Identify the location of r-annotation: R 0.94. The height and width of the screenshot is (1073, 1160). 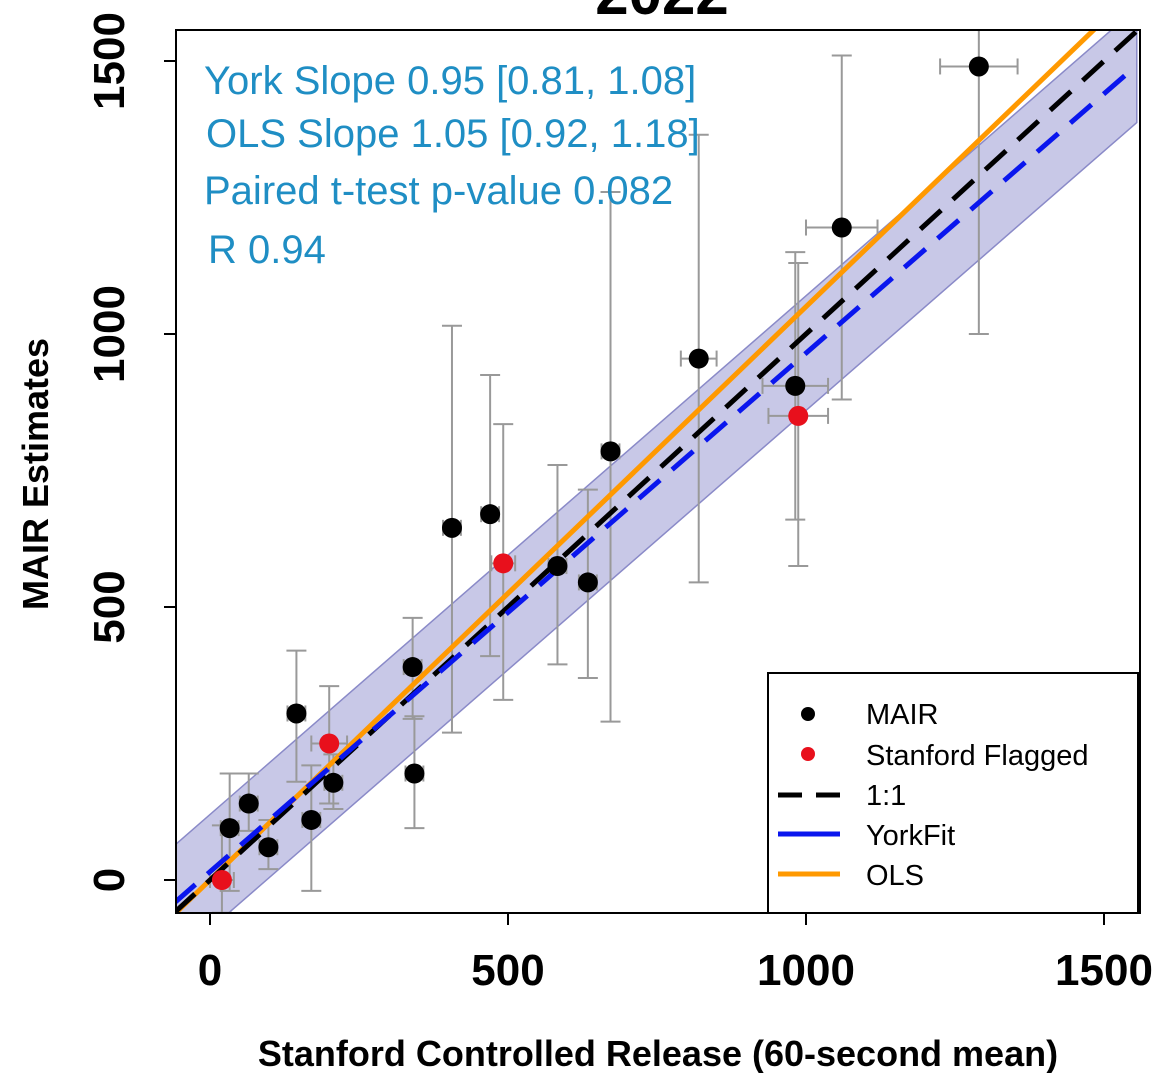
(267, 250).